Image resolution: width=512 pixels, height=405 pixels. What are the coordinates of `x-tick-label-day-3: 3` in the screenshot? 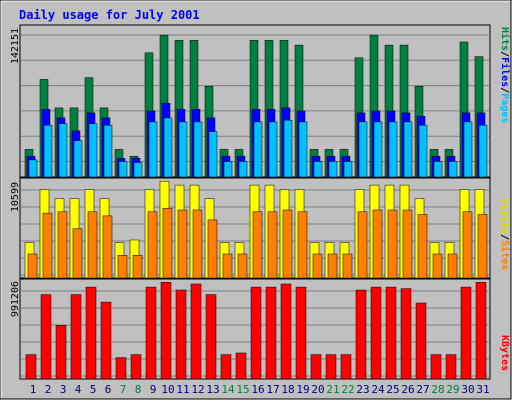 It's located at (63, 389).